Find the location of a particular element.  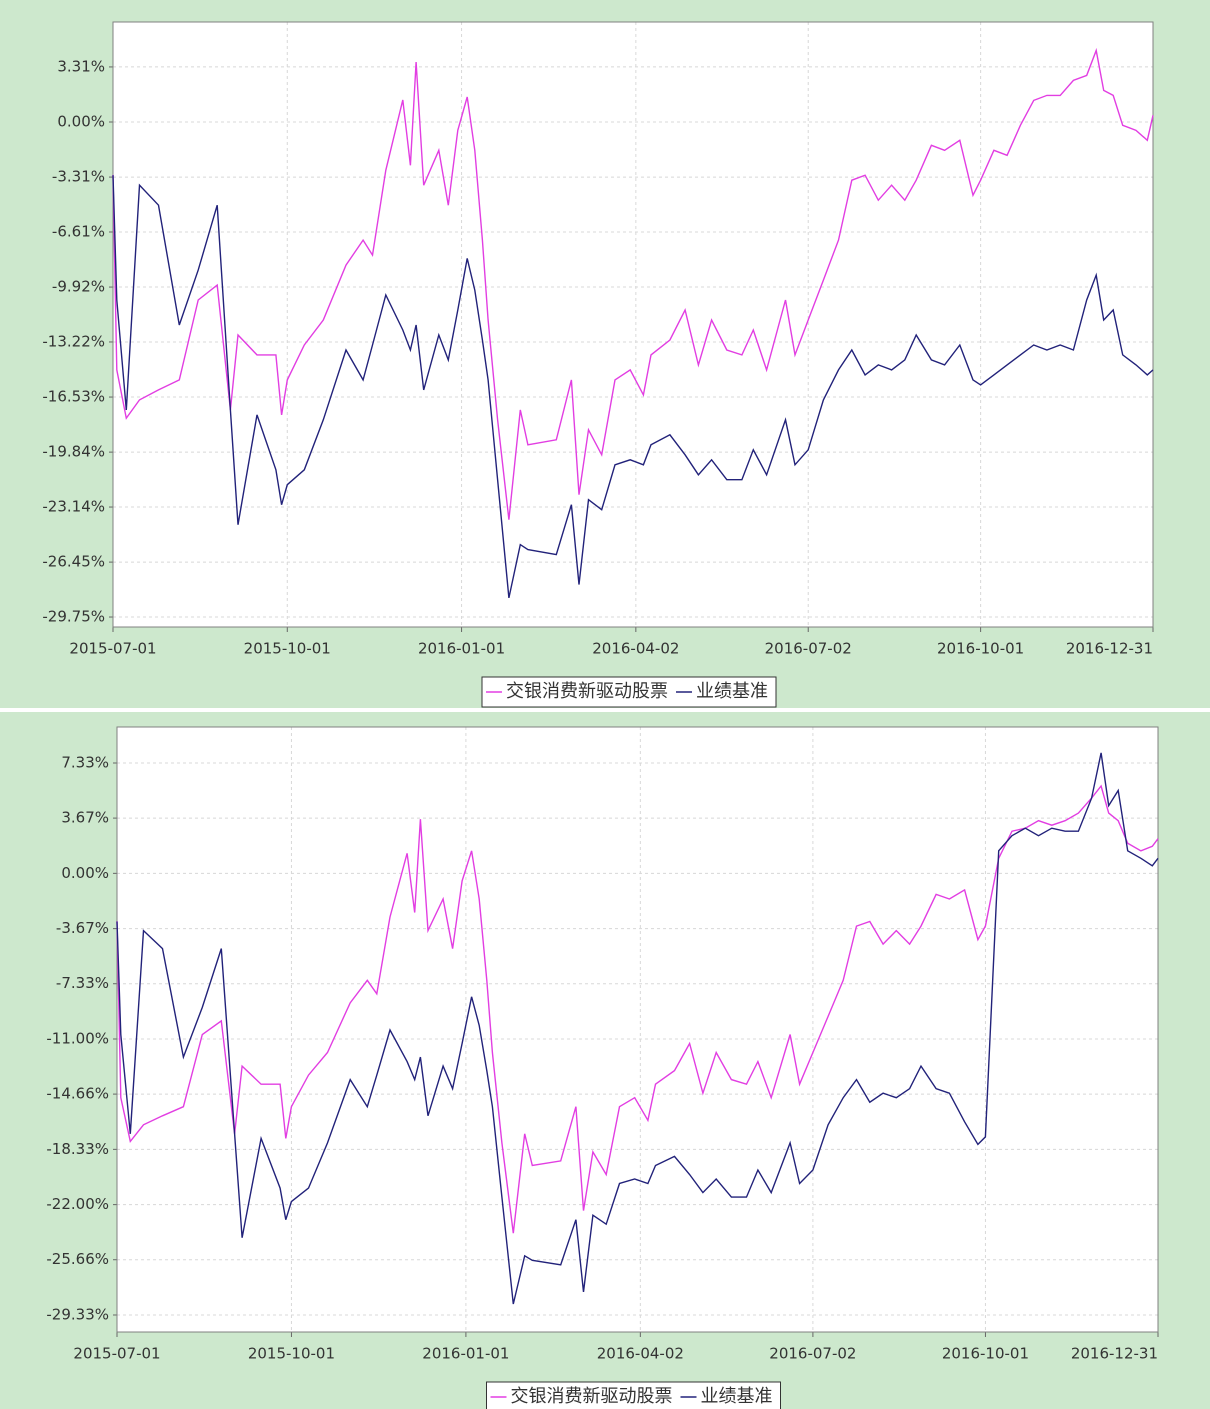

y-tick-label: -7.33% is located at coordinates (82, 983).